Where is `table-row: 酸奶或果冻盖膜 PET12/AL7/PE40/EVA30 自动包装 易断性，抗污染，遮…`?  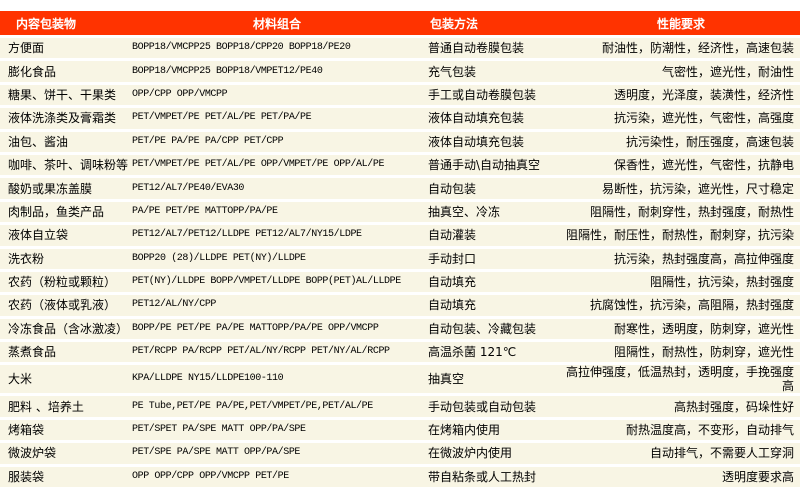
table-row: 酸奶或果冻盖膜 PET12/AL7/PE40/EVA30 自动包装 易断性，抗污染，遮… is located at coordinates (400, 188).